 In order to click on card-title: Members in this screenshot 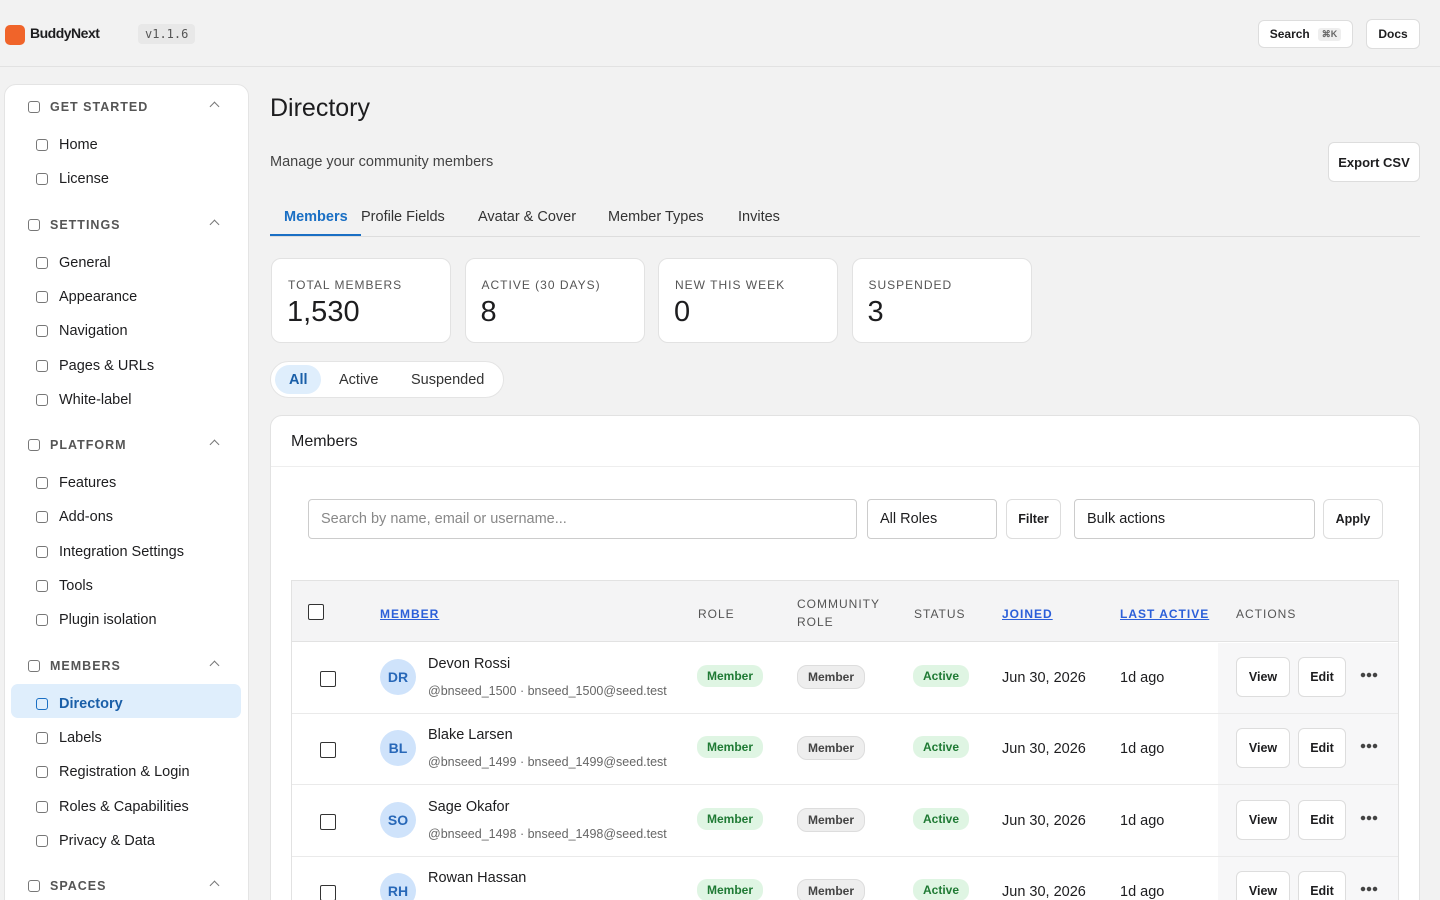, I will do `click(324, 441)`.